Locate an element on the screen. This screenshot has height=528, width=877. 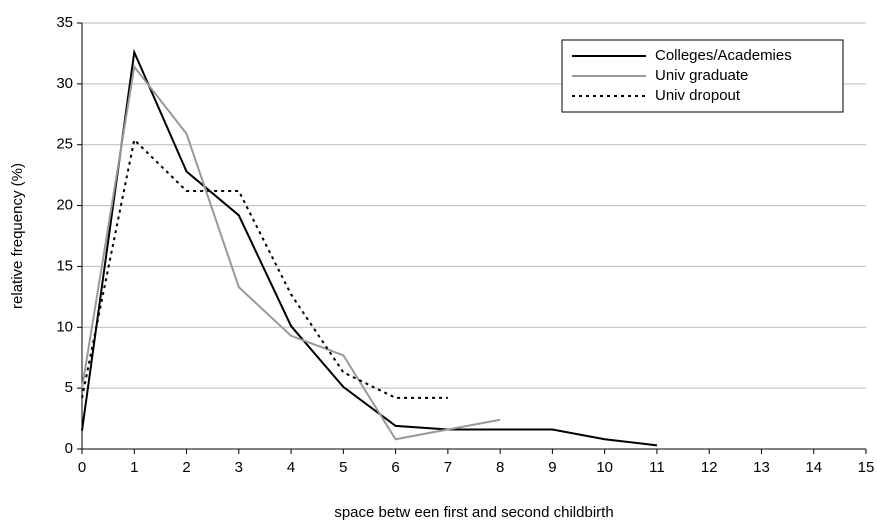
legend-label: Univ dropout is located at coordinates (698, 95).